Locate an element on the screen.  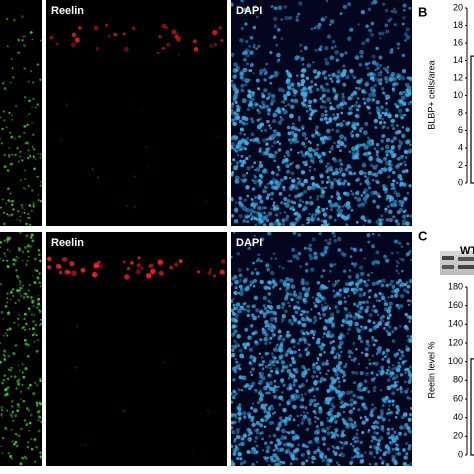
y-tick-label: 100 is located at coordinates (455, 361).